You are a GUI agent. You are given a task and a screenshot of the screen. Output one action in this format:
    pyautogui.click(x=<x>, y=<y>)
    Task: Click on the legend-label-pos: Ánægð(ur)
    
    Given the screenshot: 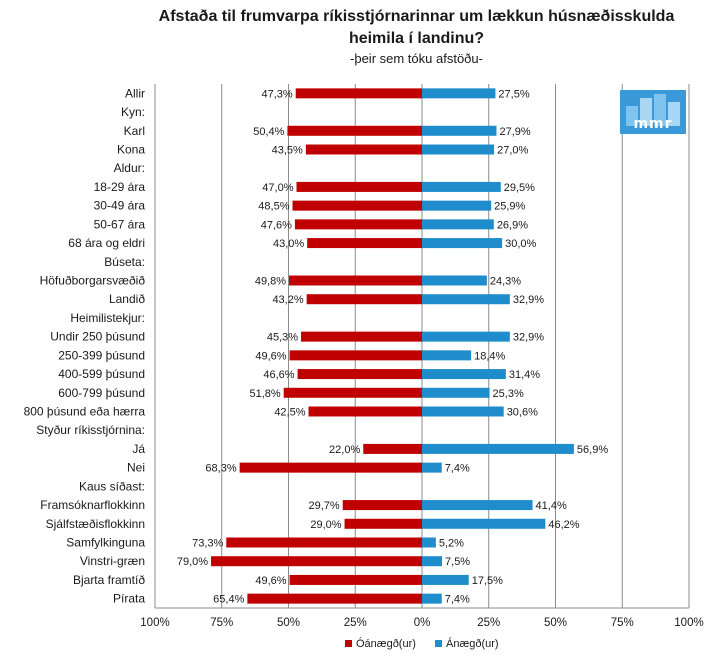 What is the action you would take?
    pyautogui.click(x=472, y=643)
    